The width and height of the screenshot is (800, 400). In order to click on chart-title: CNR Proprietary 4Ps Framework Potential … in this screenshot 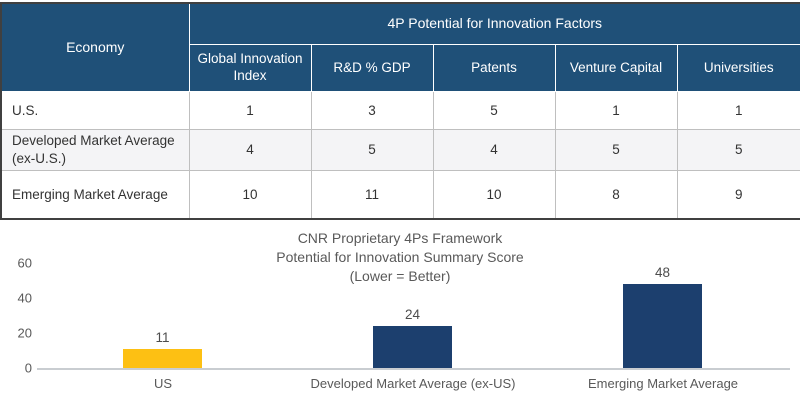, I will do `click(400, 257)`.